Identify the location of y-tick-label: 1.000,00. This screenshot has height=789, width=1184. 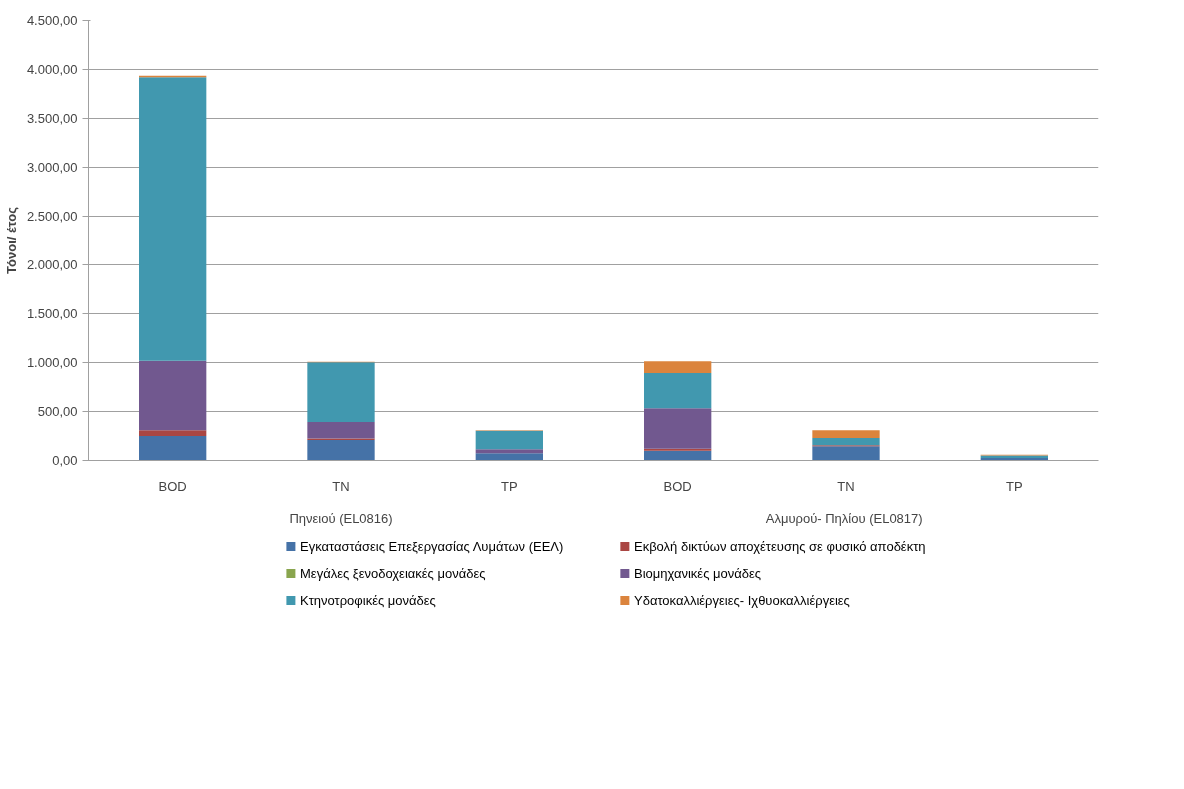
(52, 363).